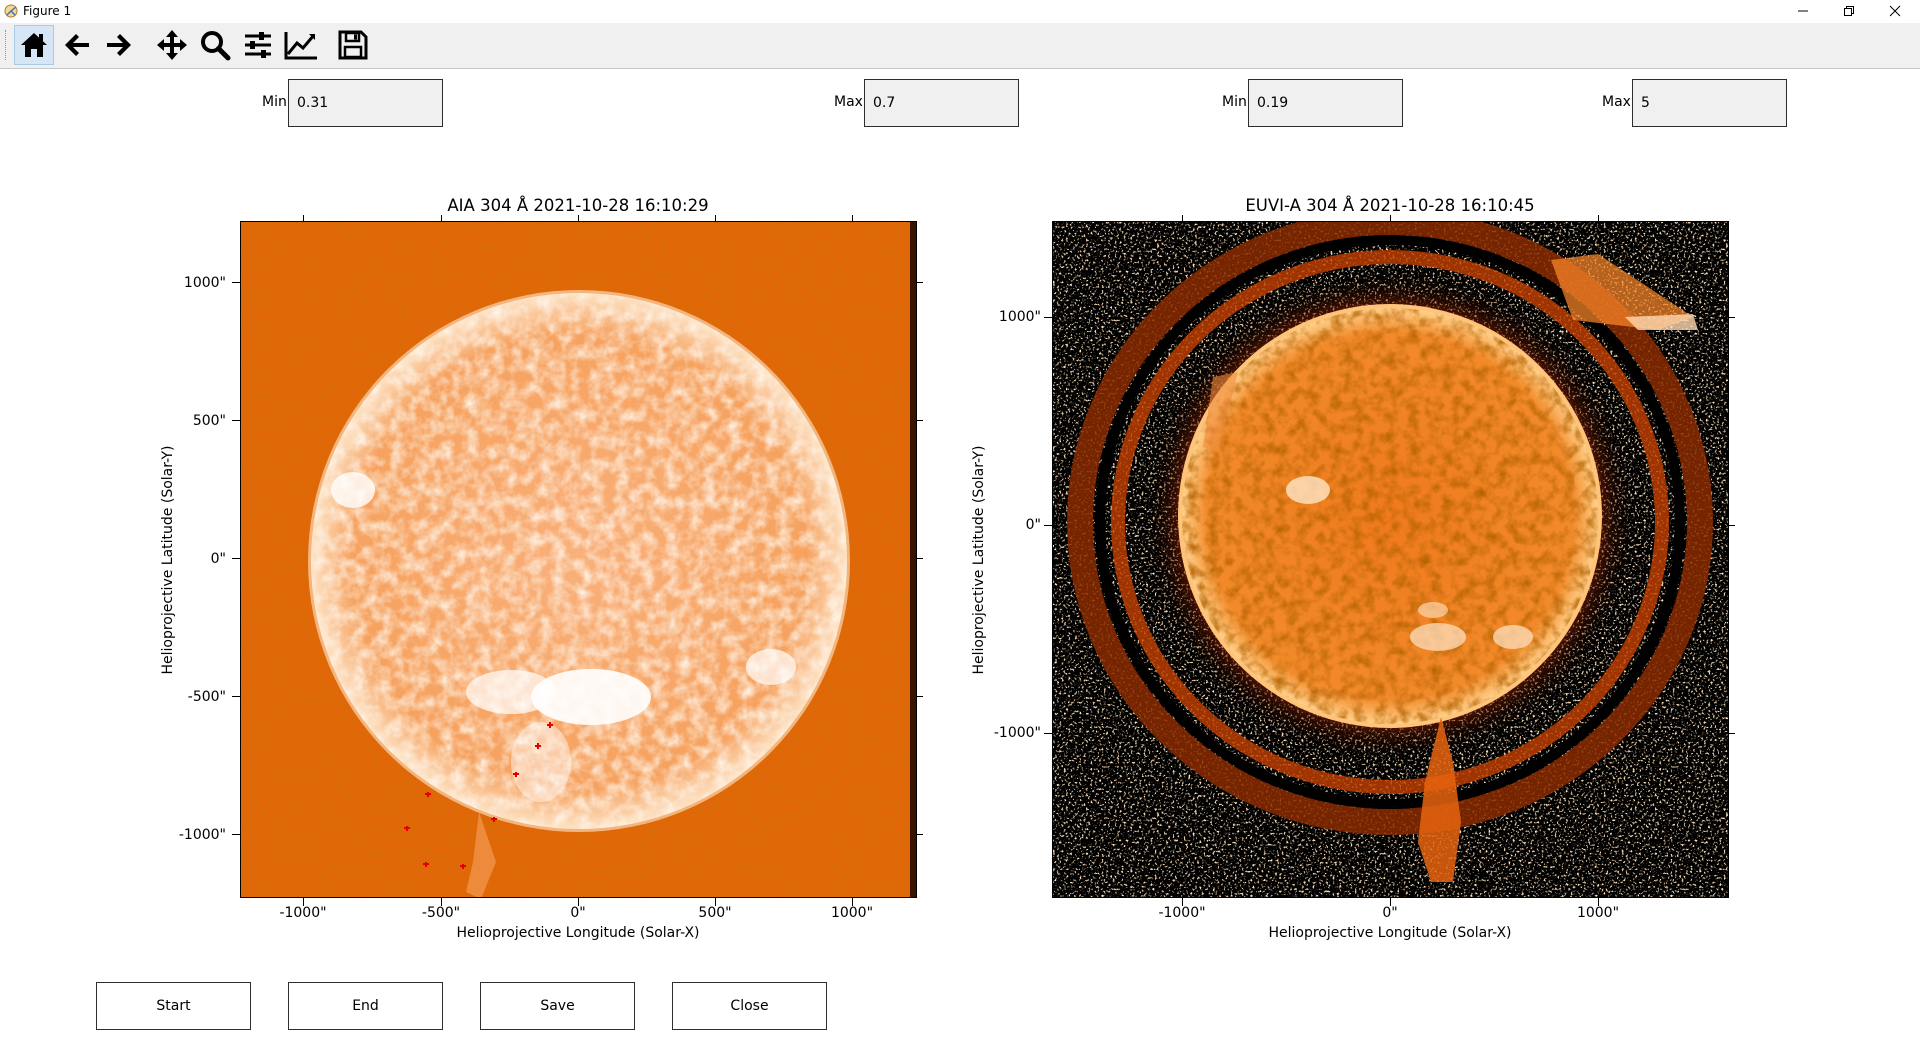 This screenshot has height=1041, width=1920. Describe the element at coordinates (1849, 11) in the screenshot. I see `restore-icon` at that location.